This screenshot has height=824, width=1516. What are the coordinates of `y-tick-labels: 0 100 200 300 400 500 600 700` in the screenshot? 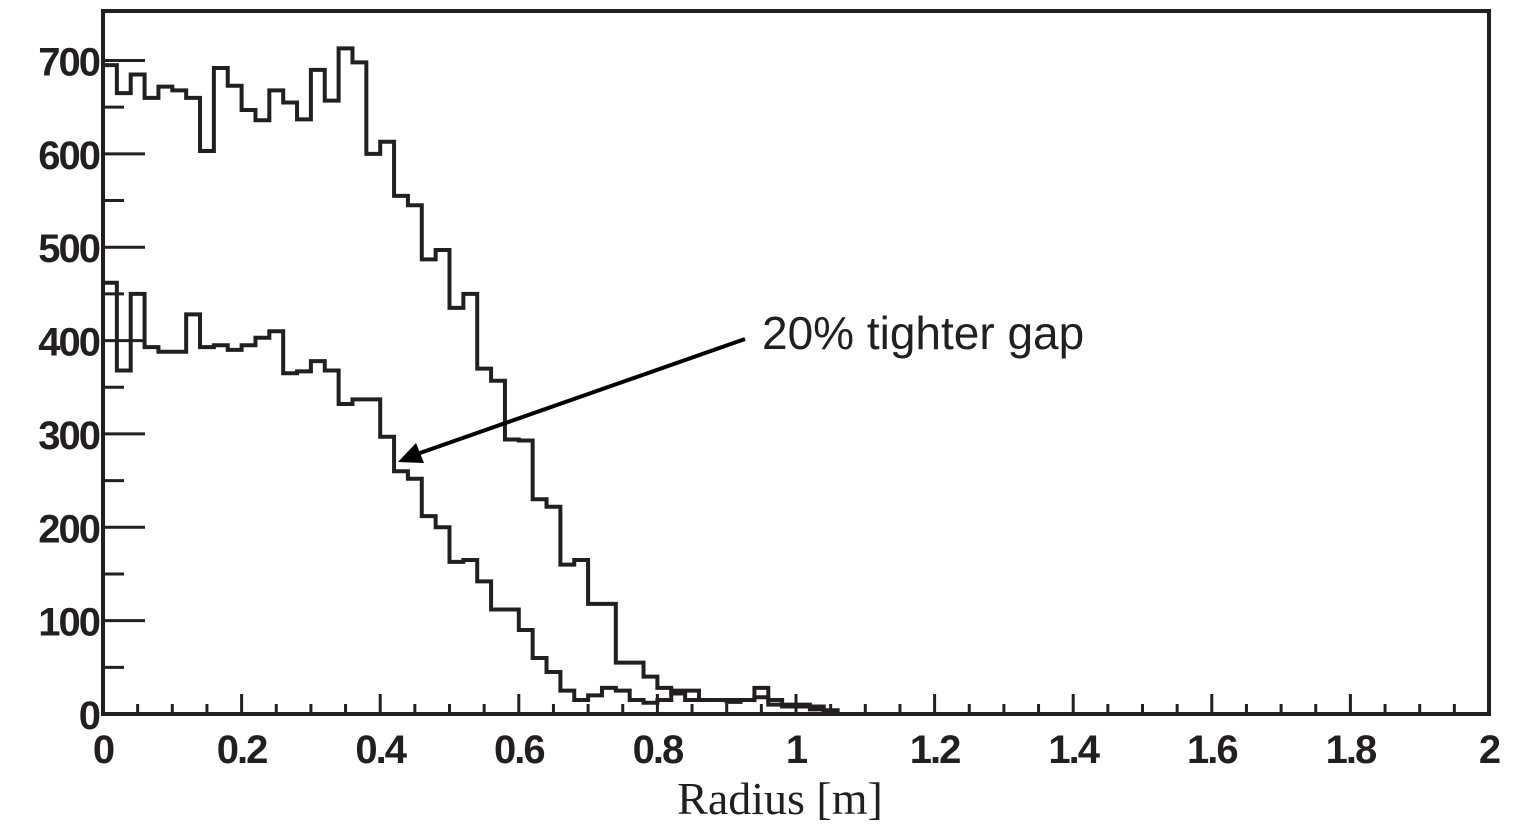 It's located at (70, 390).